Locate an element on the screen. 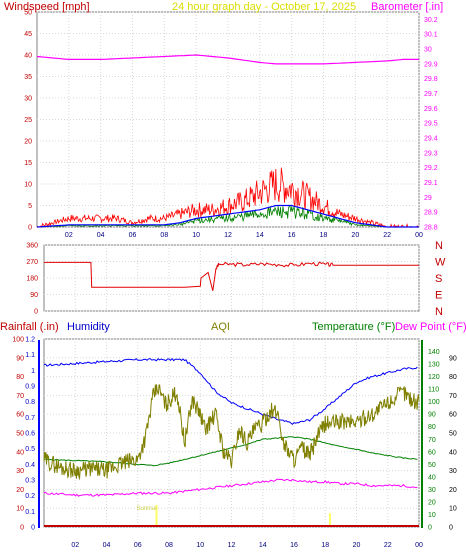 The width and height of the screenshot is (466, 560). wind-y-tick-label: 45 is located at coordinates (28, 34).